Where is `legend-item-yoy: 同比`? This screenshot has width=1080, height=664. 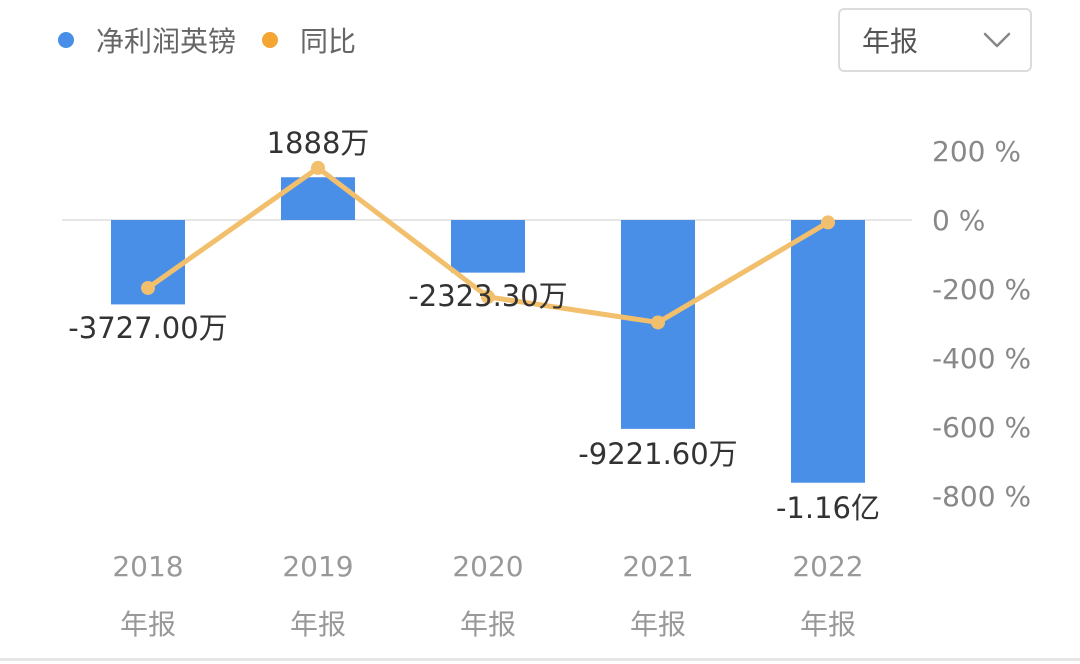
legend-item-yoy: 同比 is located at coordinates (309, 40).